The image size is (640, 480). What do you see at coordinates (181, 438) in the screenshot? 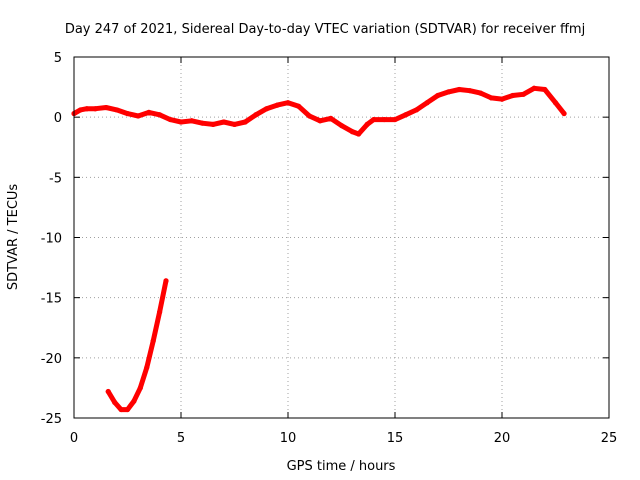
I see `x-tick-label: 5` at bounding box center [181, 438].